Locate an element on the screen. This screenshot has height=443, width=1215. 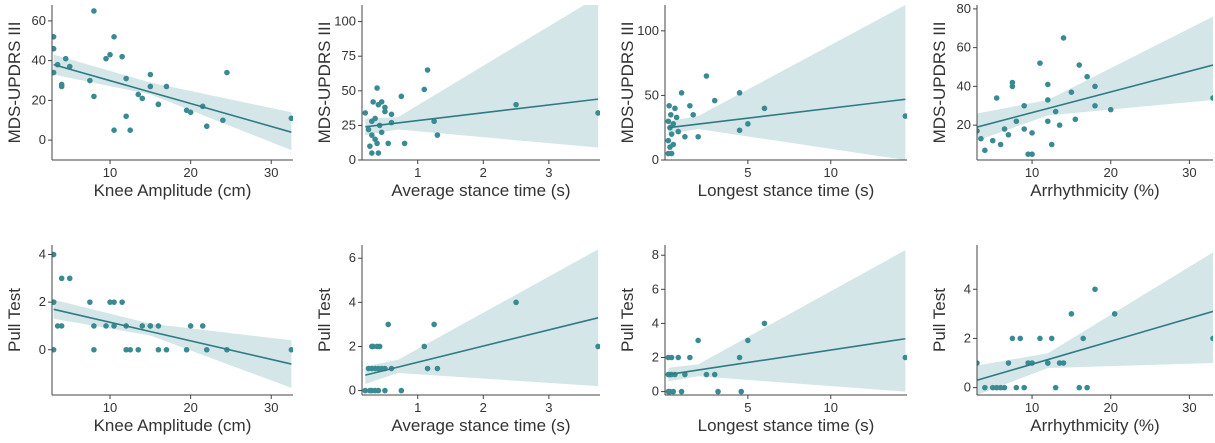
x-tick-label: 3 is located at coordinates (548, 172).